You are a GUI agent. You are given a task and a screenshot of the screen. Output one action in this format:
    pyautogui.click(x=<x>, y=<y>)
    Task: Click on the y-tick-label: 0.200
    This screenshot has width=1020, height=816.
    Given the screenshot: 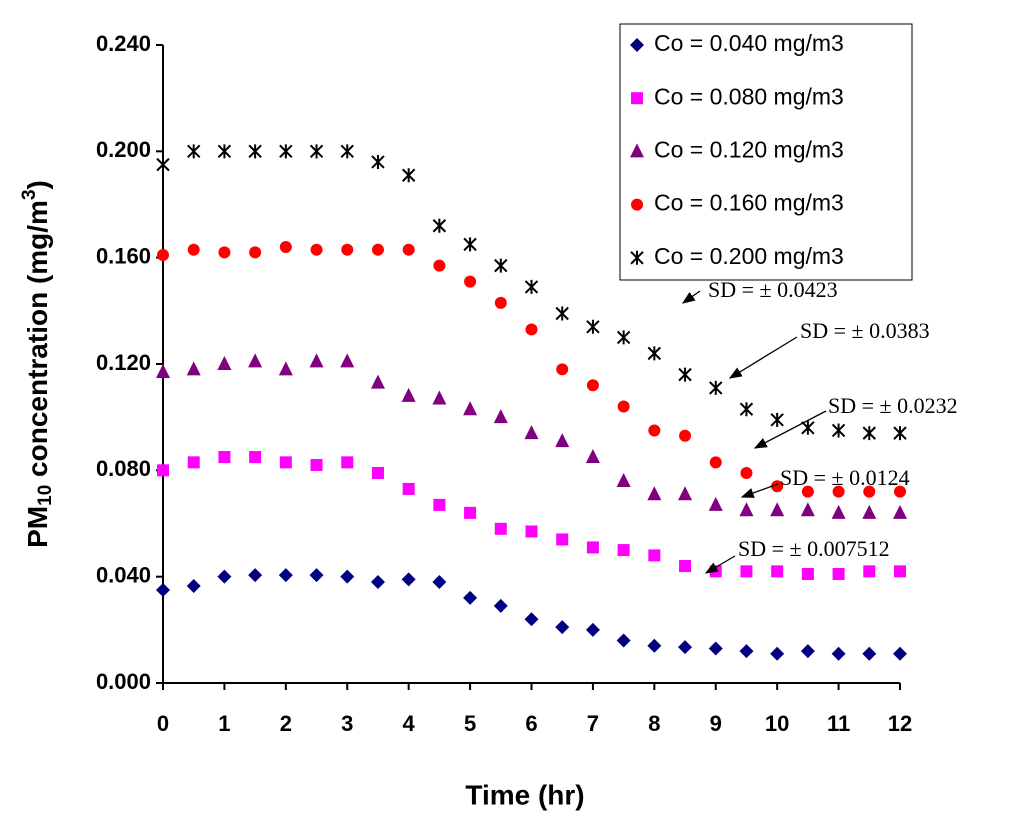 What is the action you would take?
    pyautogui.click(x=123, y=149)
    